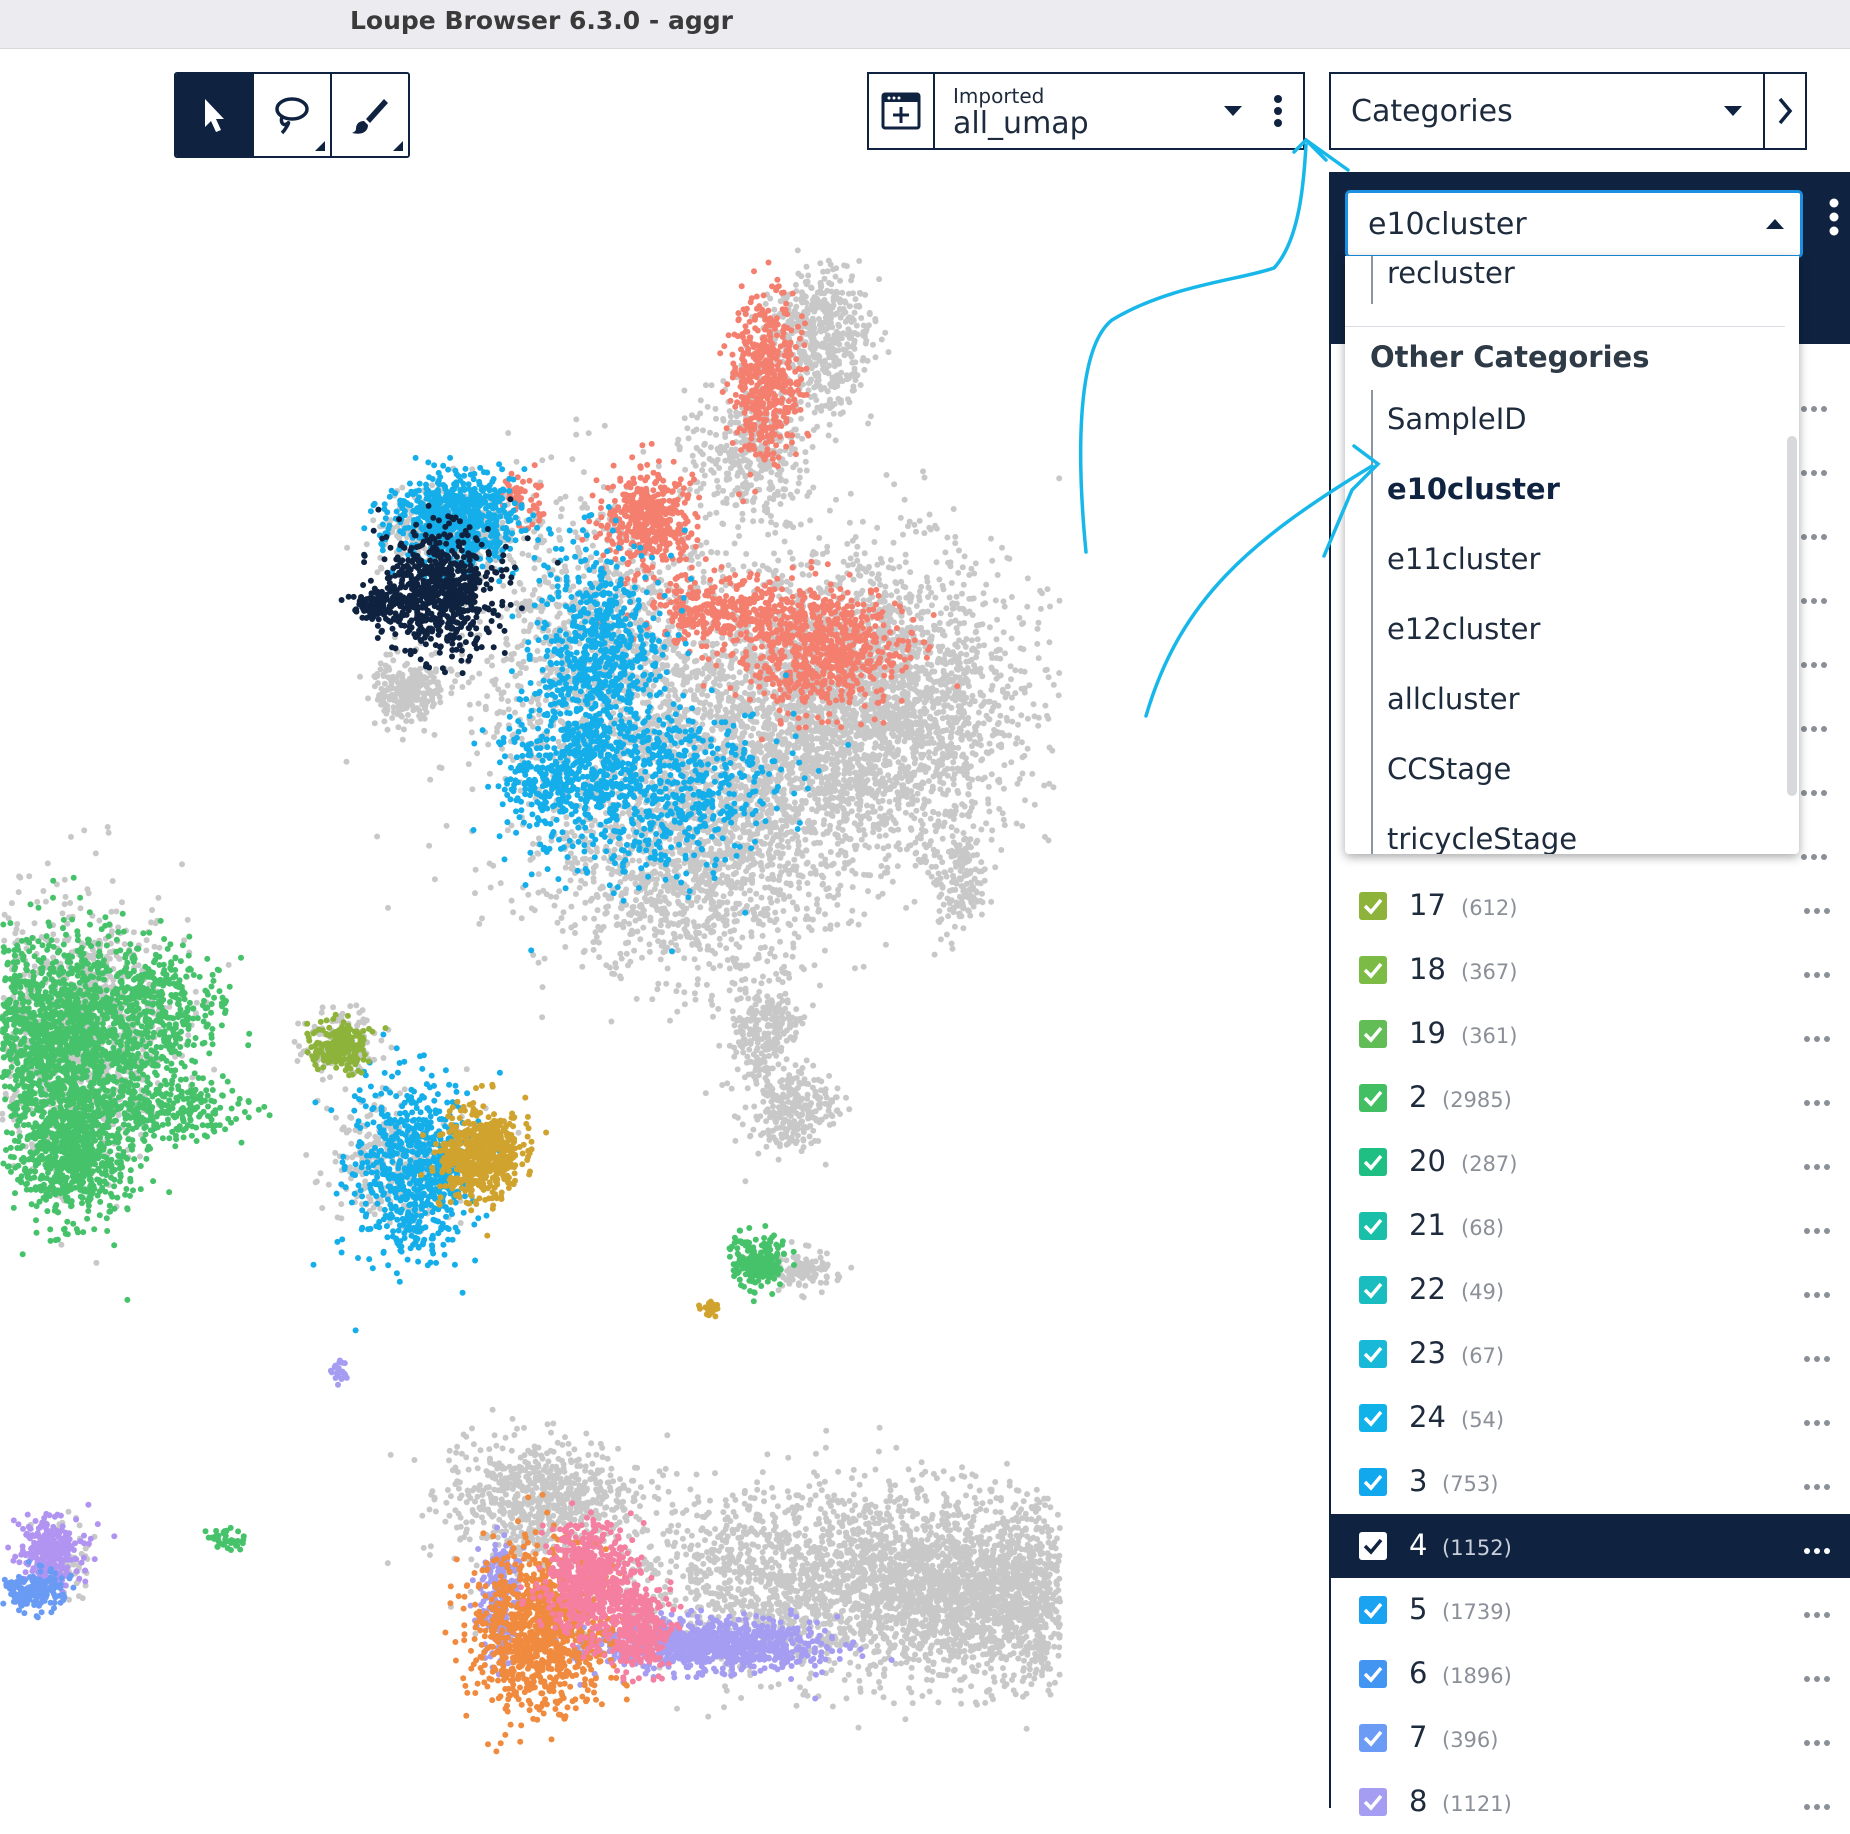 The height and width of the screenshot is (1834, 1850). What do you see at coordinates (1477, 1612) in the screenshot?
I see `cluster-count: (1739)` at bounding box center [1477, 1612].